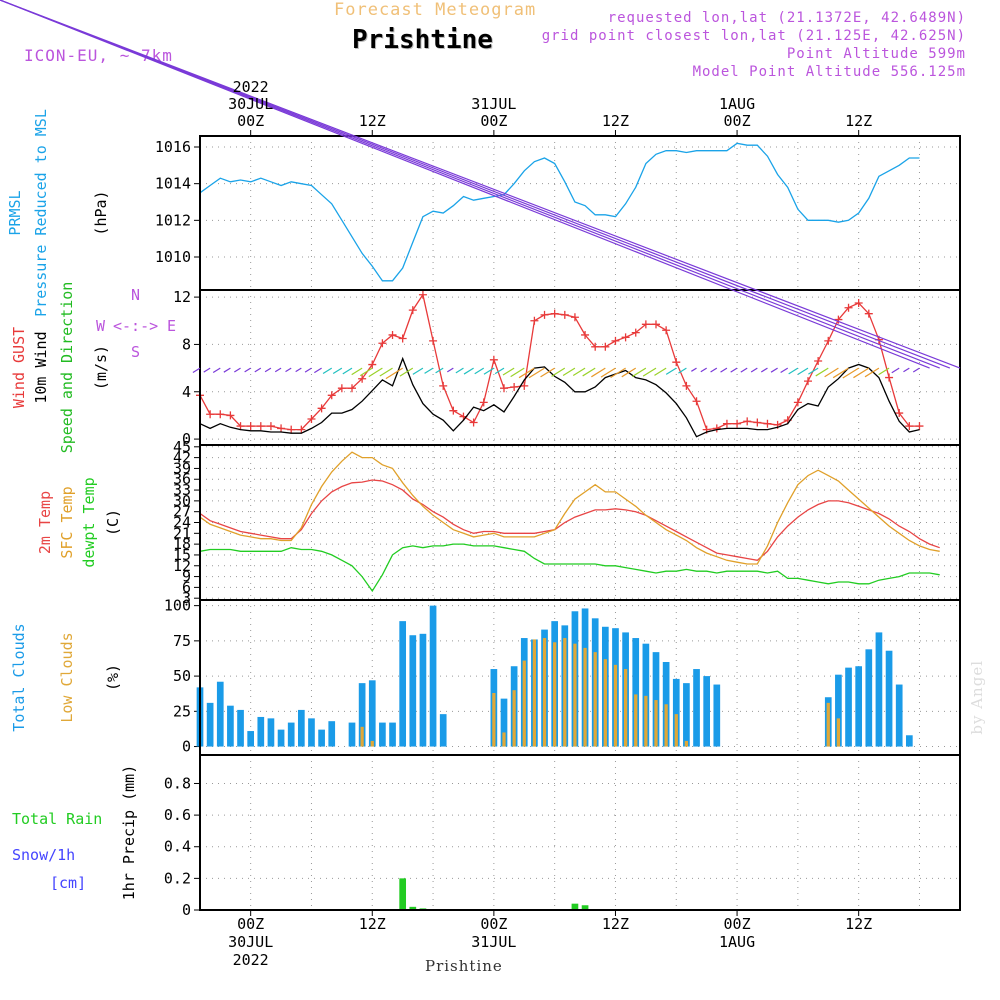 The height and width of the screenshot is (1000, 1000). Describe the element at coordinates (173, 147) in the screenshot. I see `y-tick-label: 1016` at that location.